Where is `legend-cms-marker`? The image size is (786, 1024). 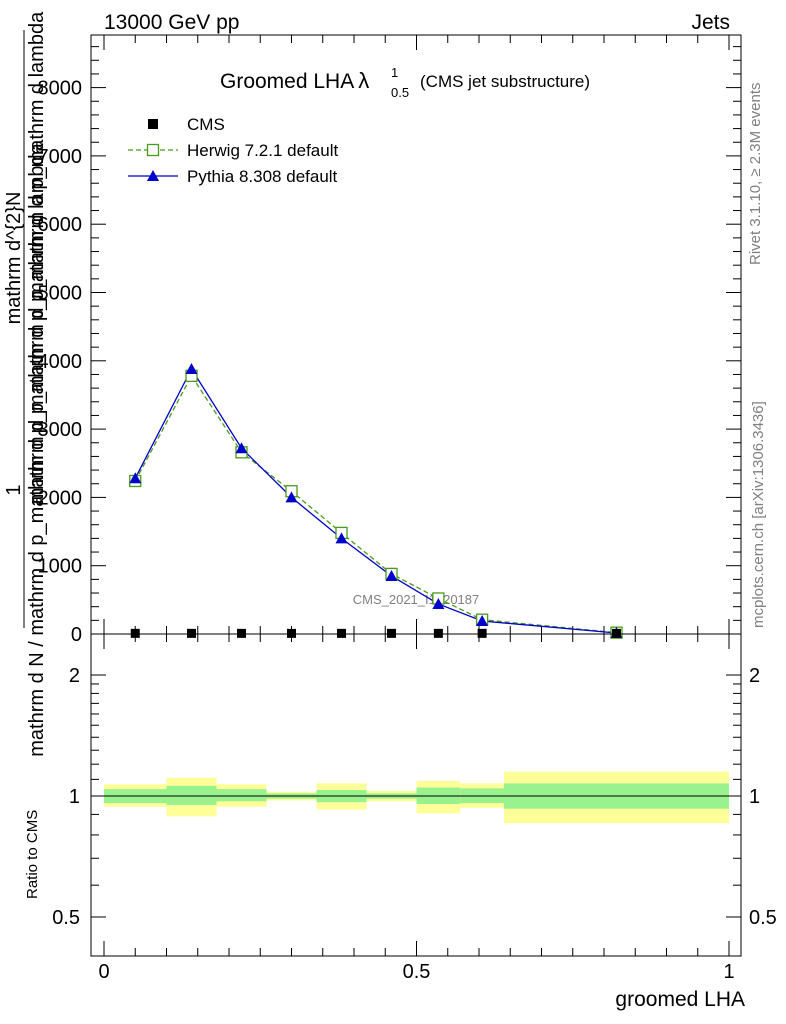 legend-cms-marker is located at coordinates (153, 124).